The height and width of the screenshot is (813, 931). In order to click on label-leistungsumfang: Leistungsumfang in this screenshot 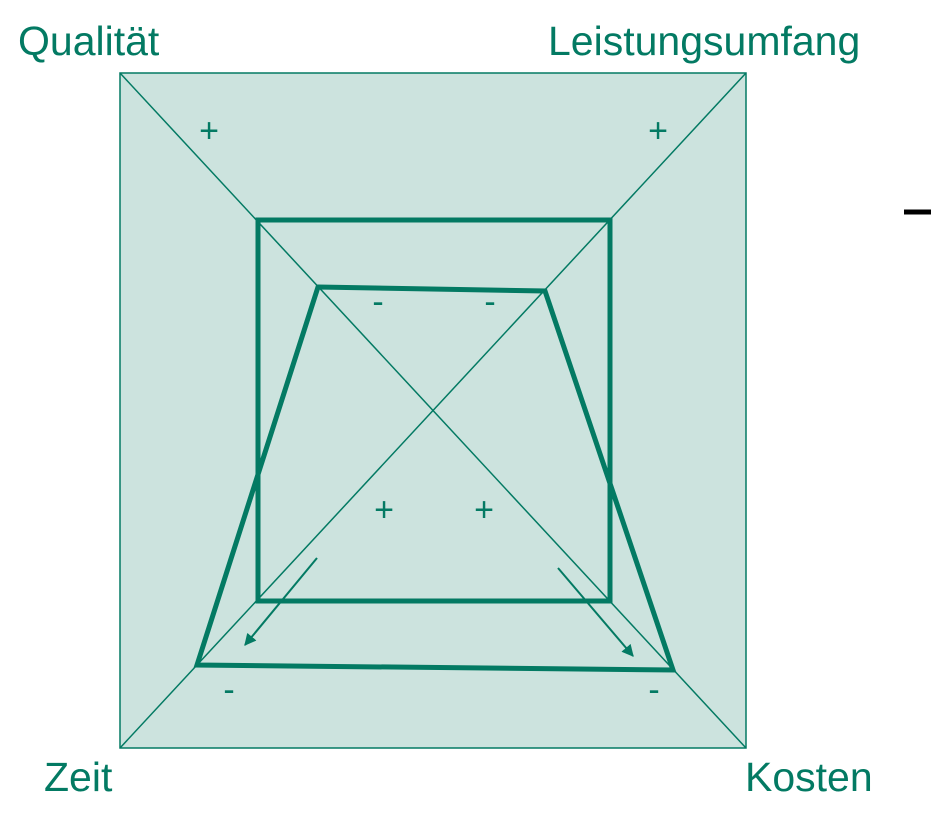, I will do `click(704, 41)`.